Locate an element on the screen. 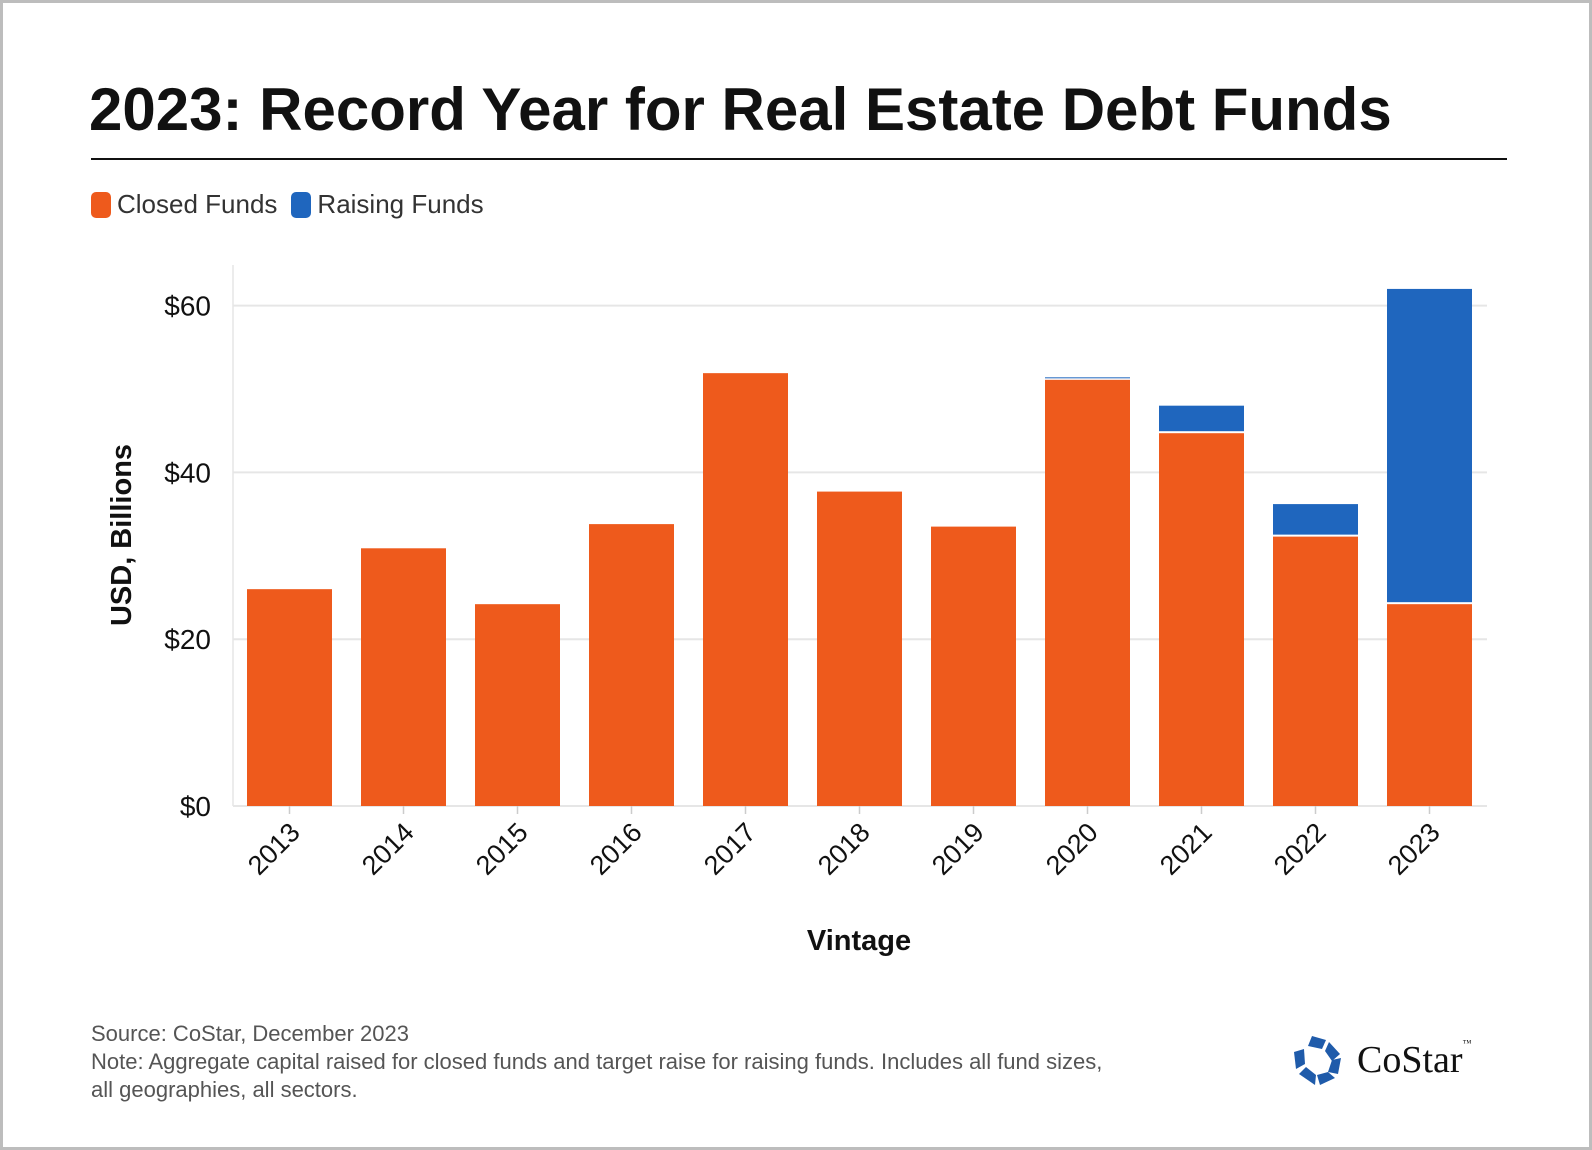 The height and width of the screenshot is (1150, 1592). bar-raising-2023 is located at coordinates (1429, 445).